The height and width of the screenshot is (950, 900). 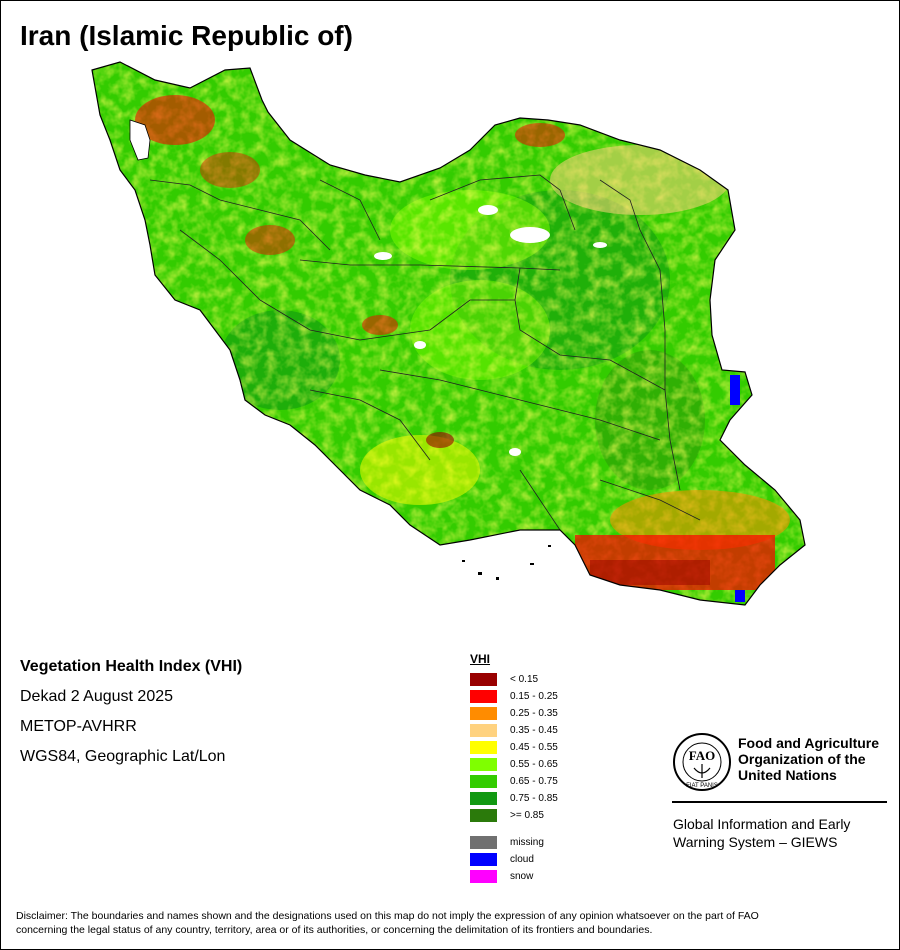 I want to click on legend-label: 0.35 - 0.45, so click(x=534, y=730).